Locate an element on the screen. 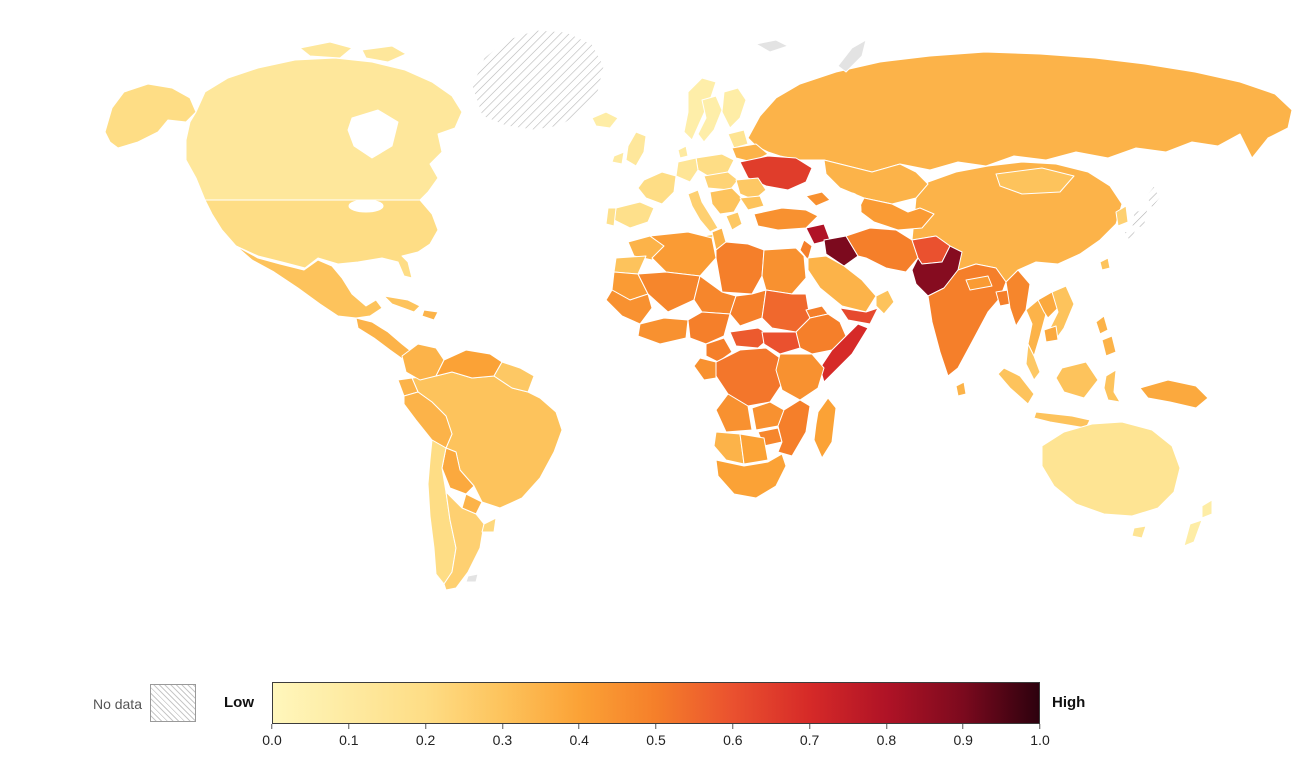  region-japan-kyushu is located at coordinates (1130, 236).